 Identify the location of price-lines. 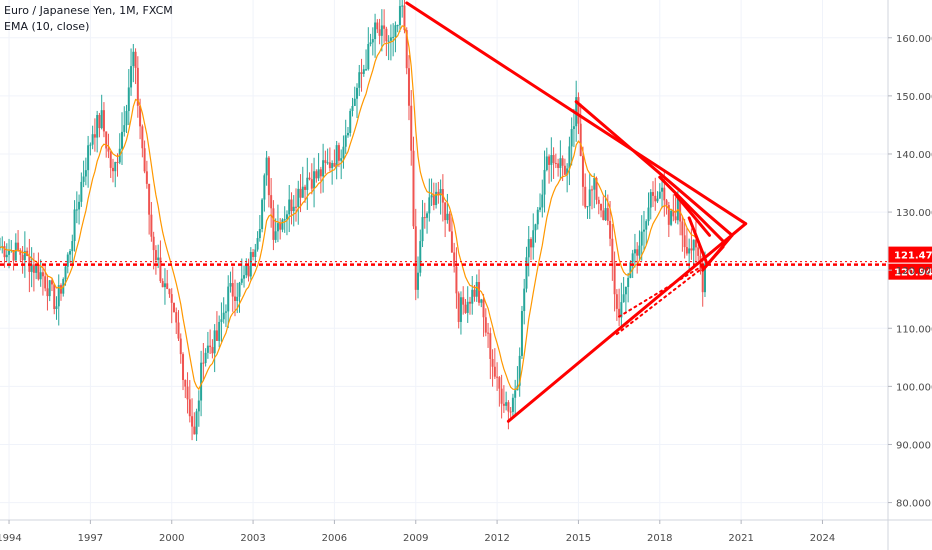
(444, 263).